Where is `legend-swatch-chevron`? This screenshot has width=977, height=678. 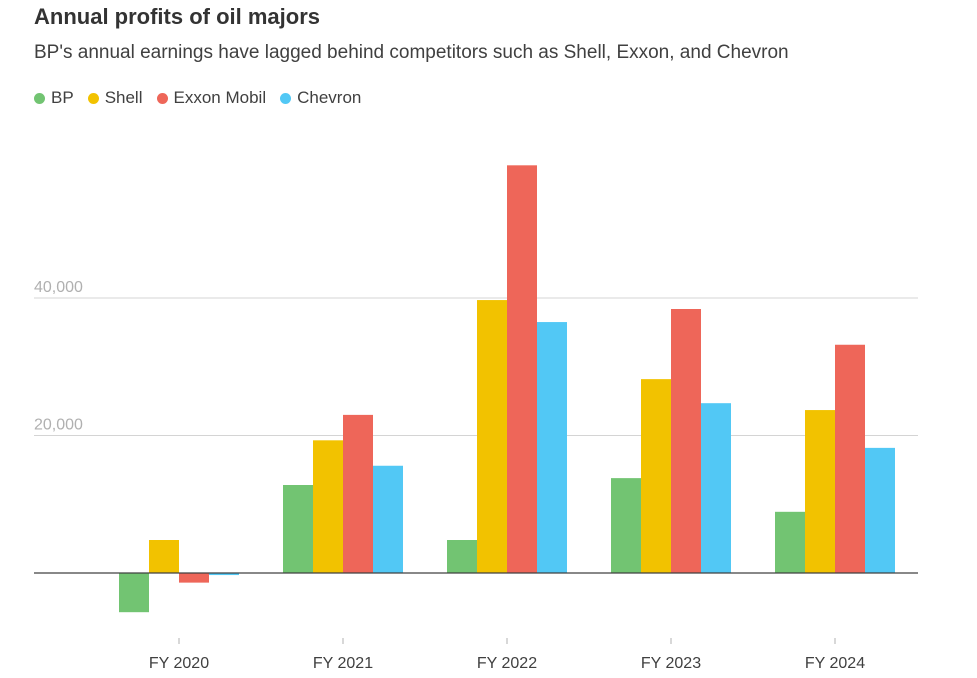
legend-swatch-chevron is located at coordinates (286, 98).